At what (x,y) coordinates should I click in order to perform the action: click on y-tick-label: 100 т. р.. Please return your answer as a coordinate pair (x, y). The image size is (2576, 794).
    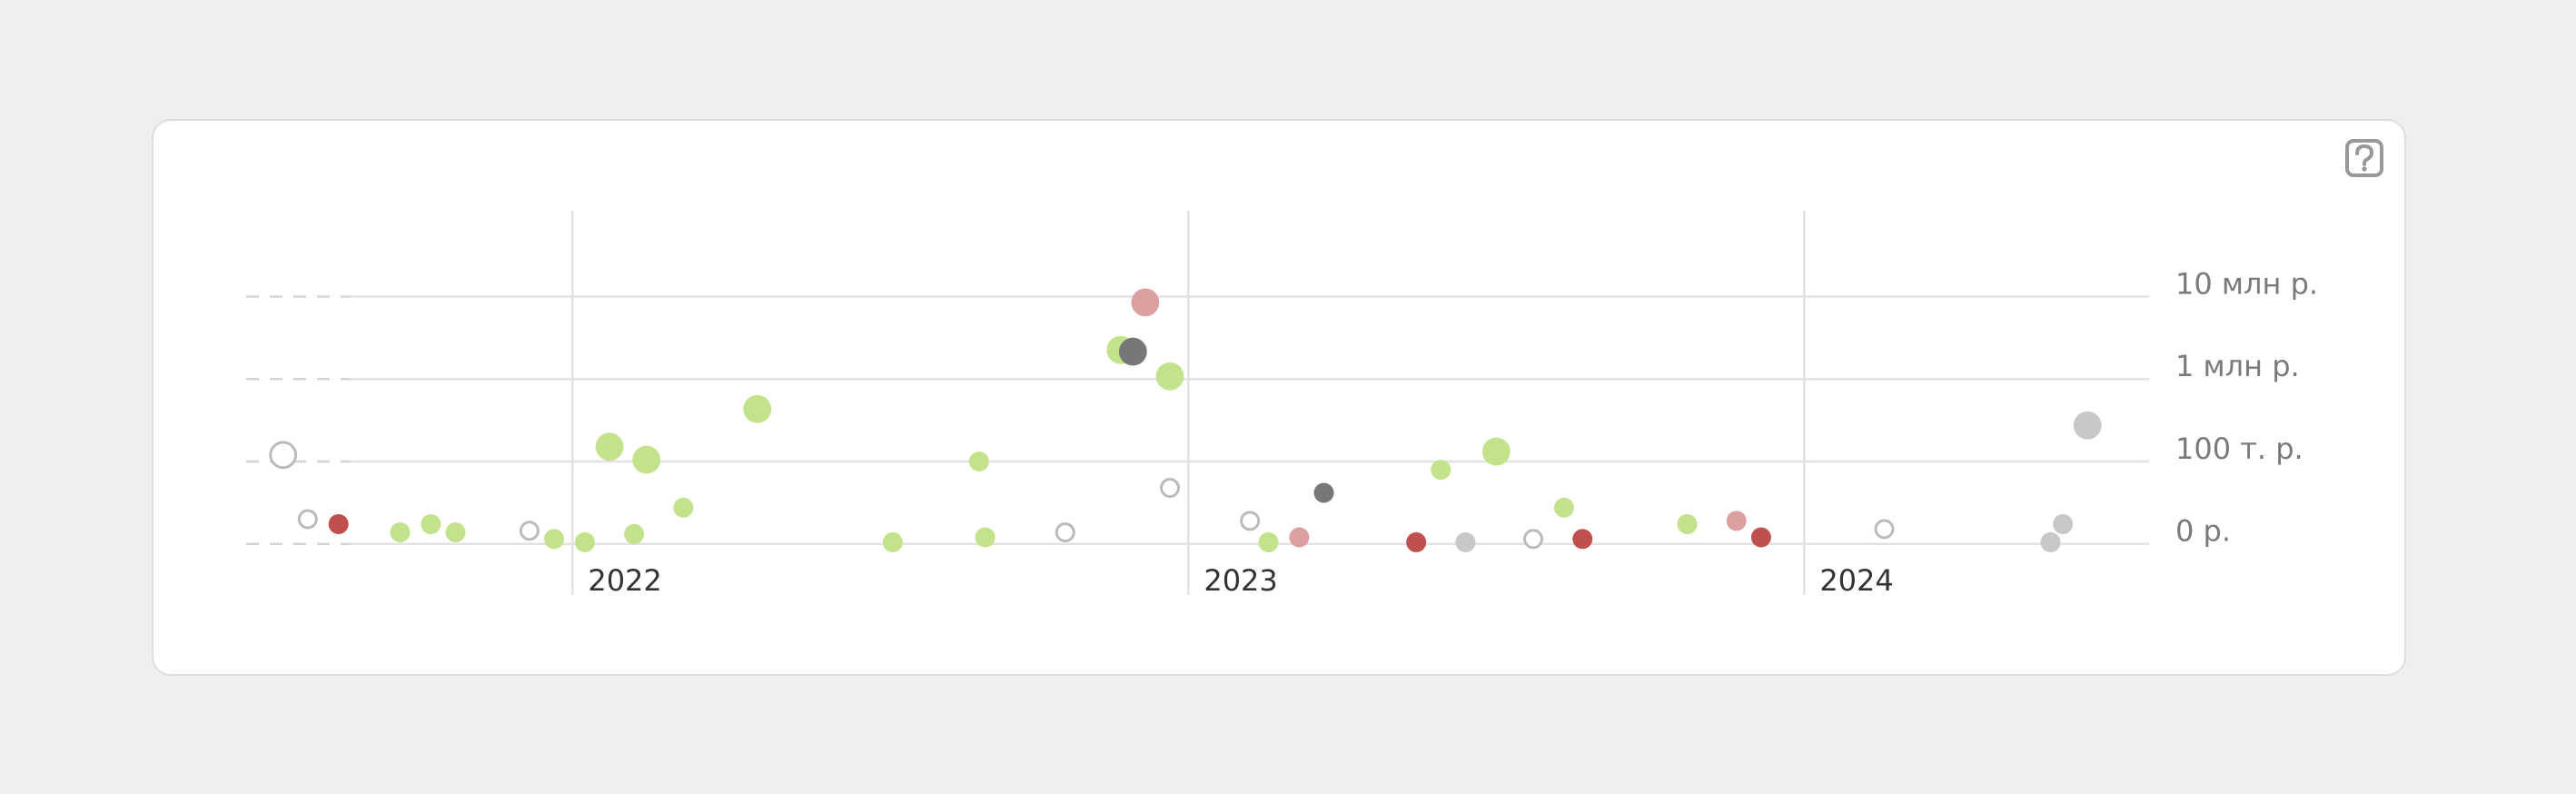
    Looking at the image, I should click on (2239, 449).